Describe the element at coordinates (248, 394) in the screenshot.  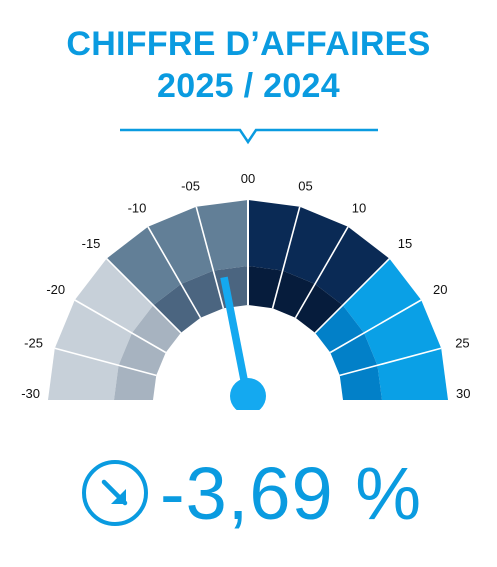
I see `gauge-hub` at that location.